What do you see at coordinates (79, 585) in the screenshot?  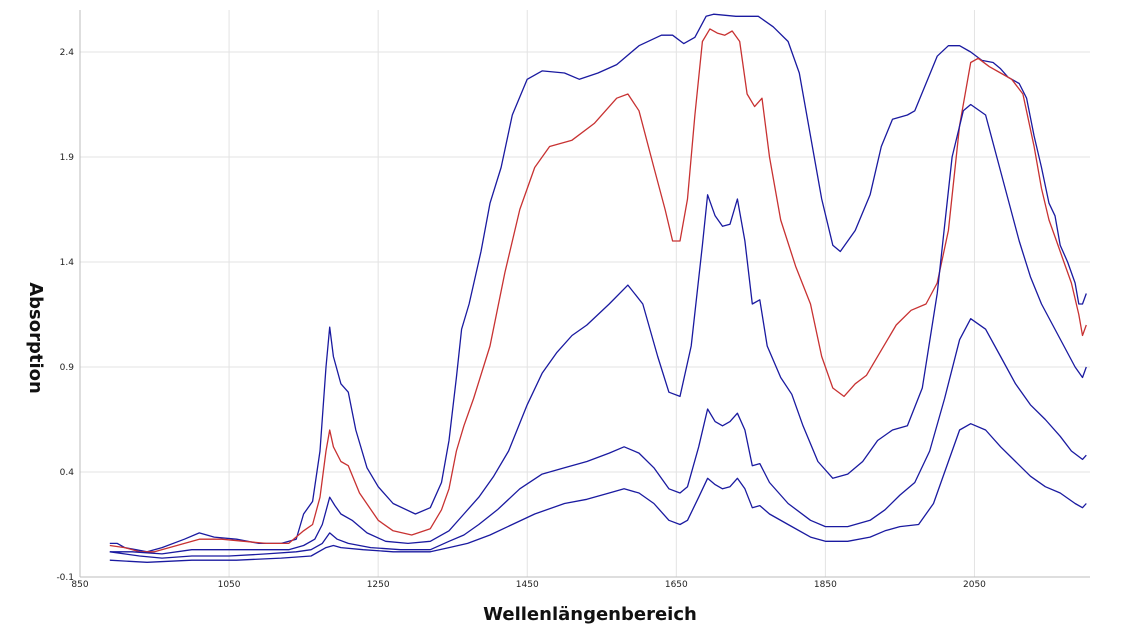 I see `x-tick-label: 850` at bounding box center [79, 585].